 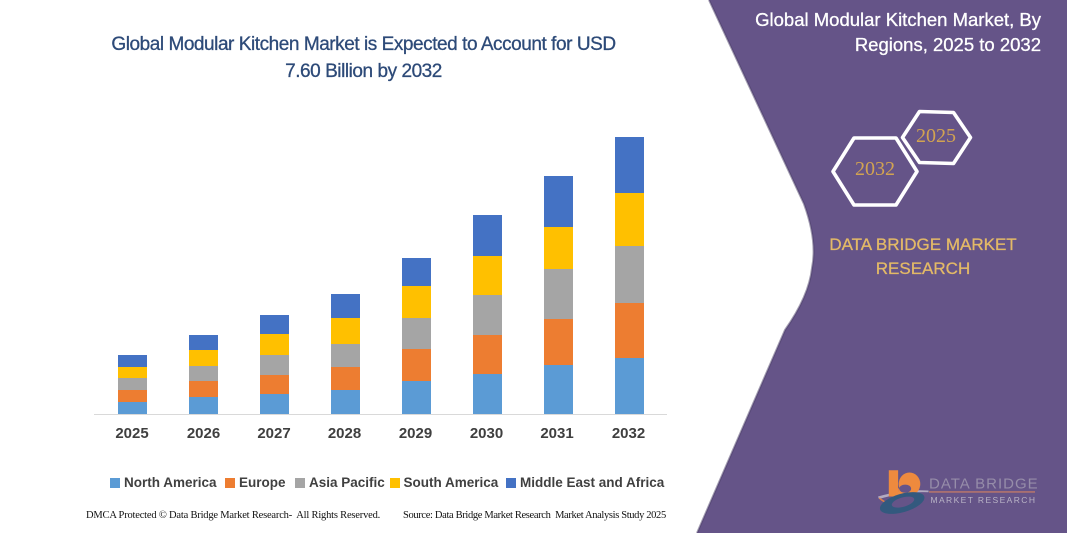 I want to click on svg-text: MARKET RESEARCH, so click(x=984, y=500).